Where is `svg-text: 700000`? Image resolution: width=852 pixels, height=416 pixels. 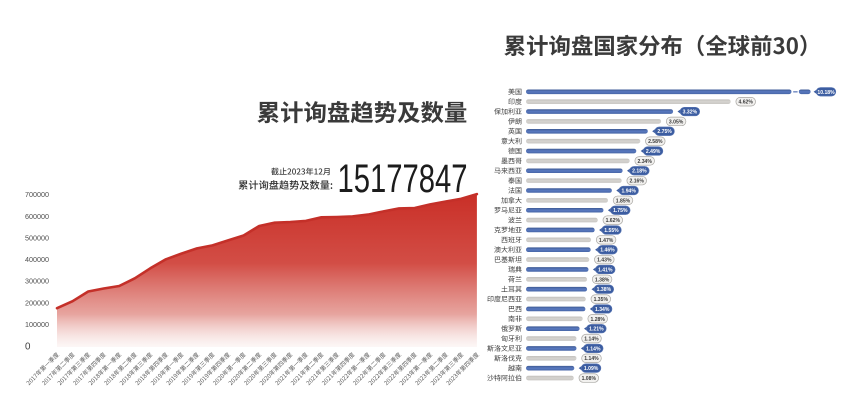
svg-text: 700000 is located at coordinates (37, 194).